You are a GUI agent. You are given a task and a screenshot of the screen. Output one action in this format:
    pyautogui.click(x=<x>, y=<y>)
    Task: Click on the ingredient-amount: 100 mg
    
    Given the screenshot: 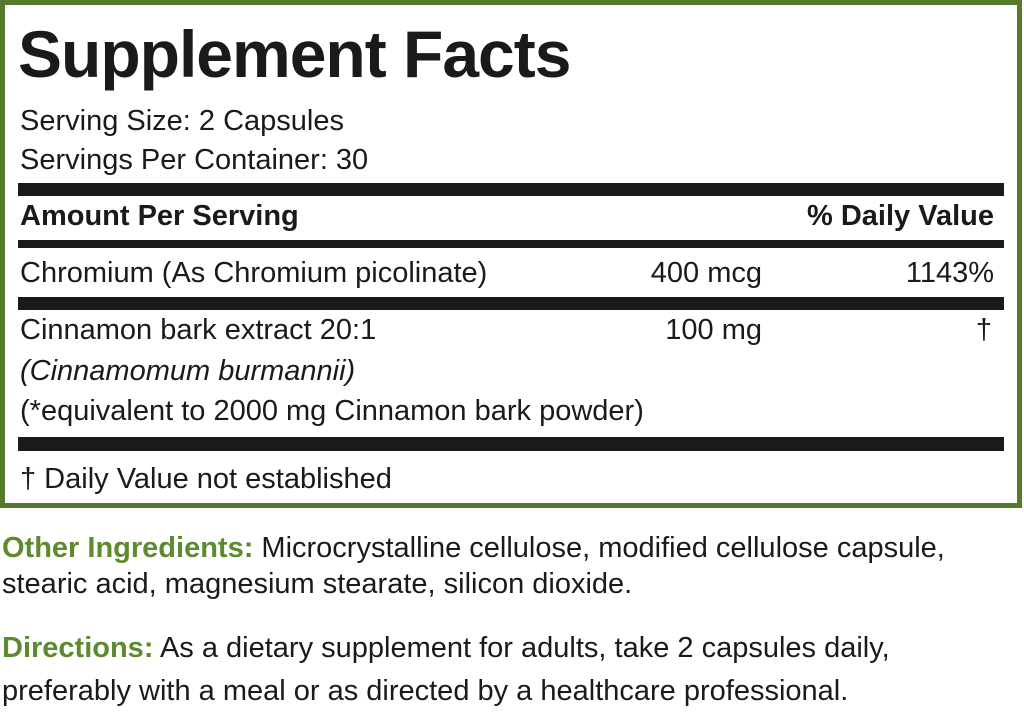 What is the action you would take?
    pyautogui.click(x=713, y=330)
    